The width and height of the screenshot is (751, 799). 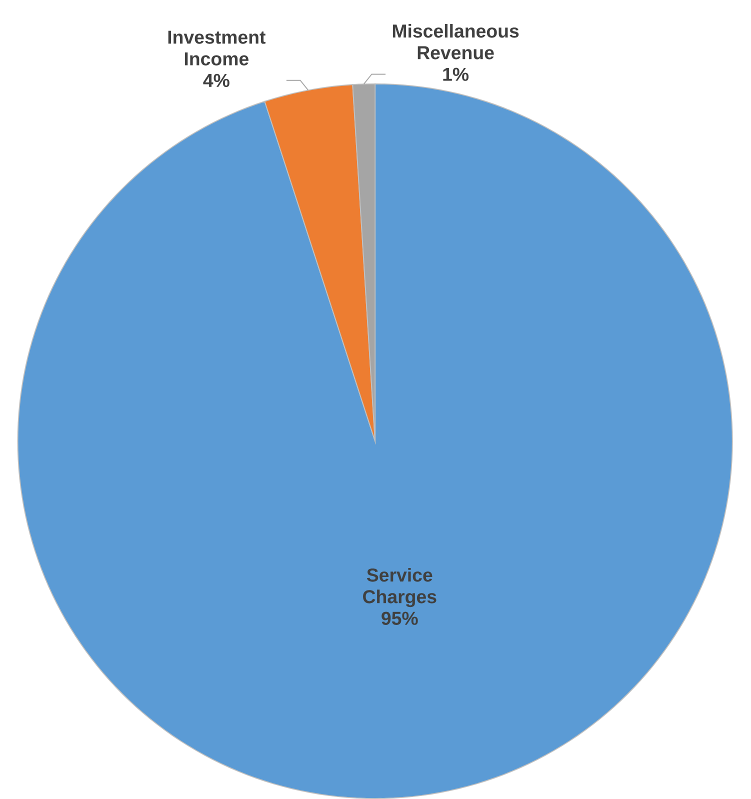 I want to click on slice-label: Miscellaneous Revenue, so click(x=455, y=42).